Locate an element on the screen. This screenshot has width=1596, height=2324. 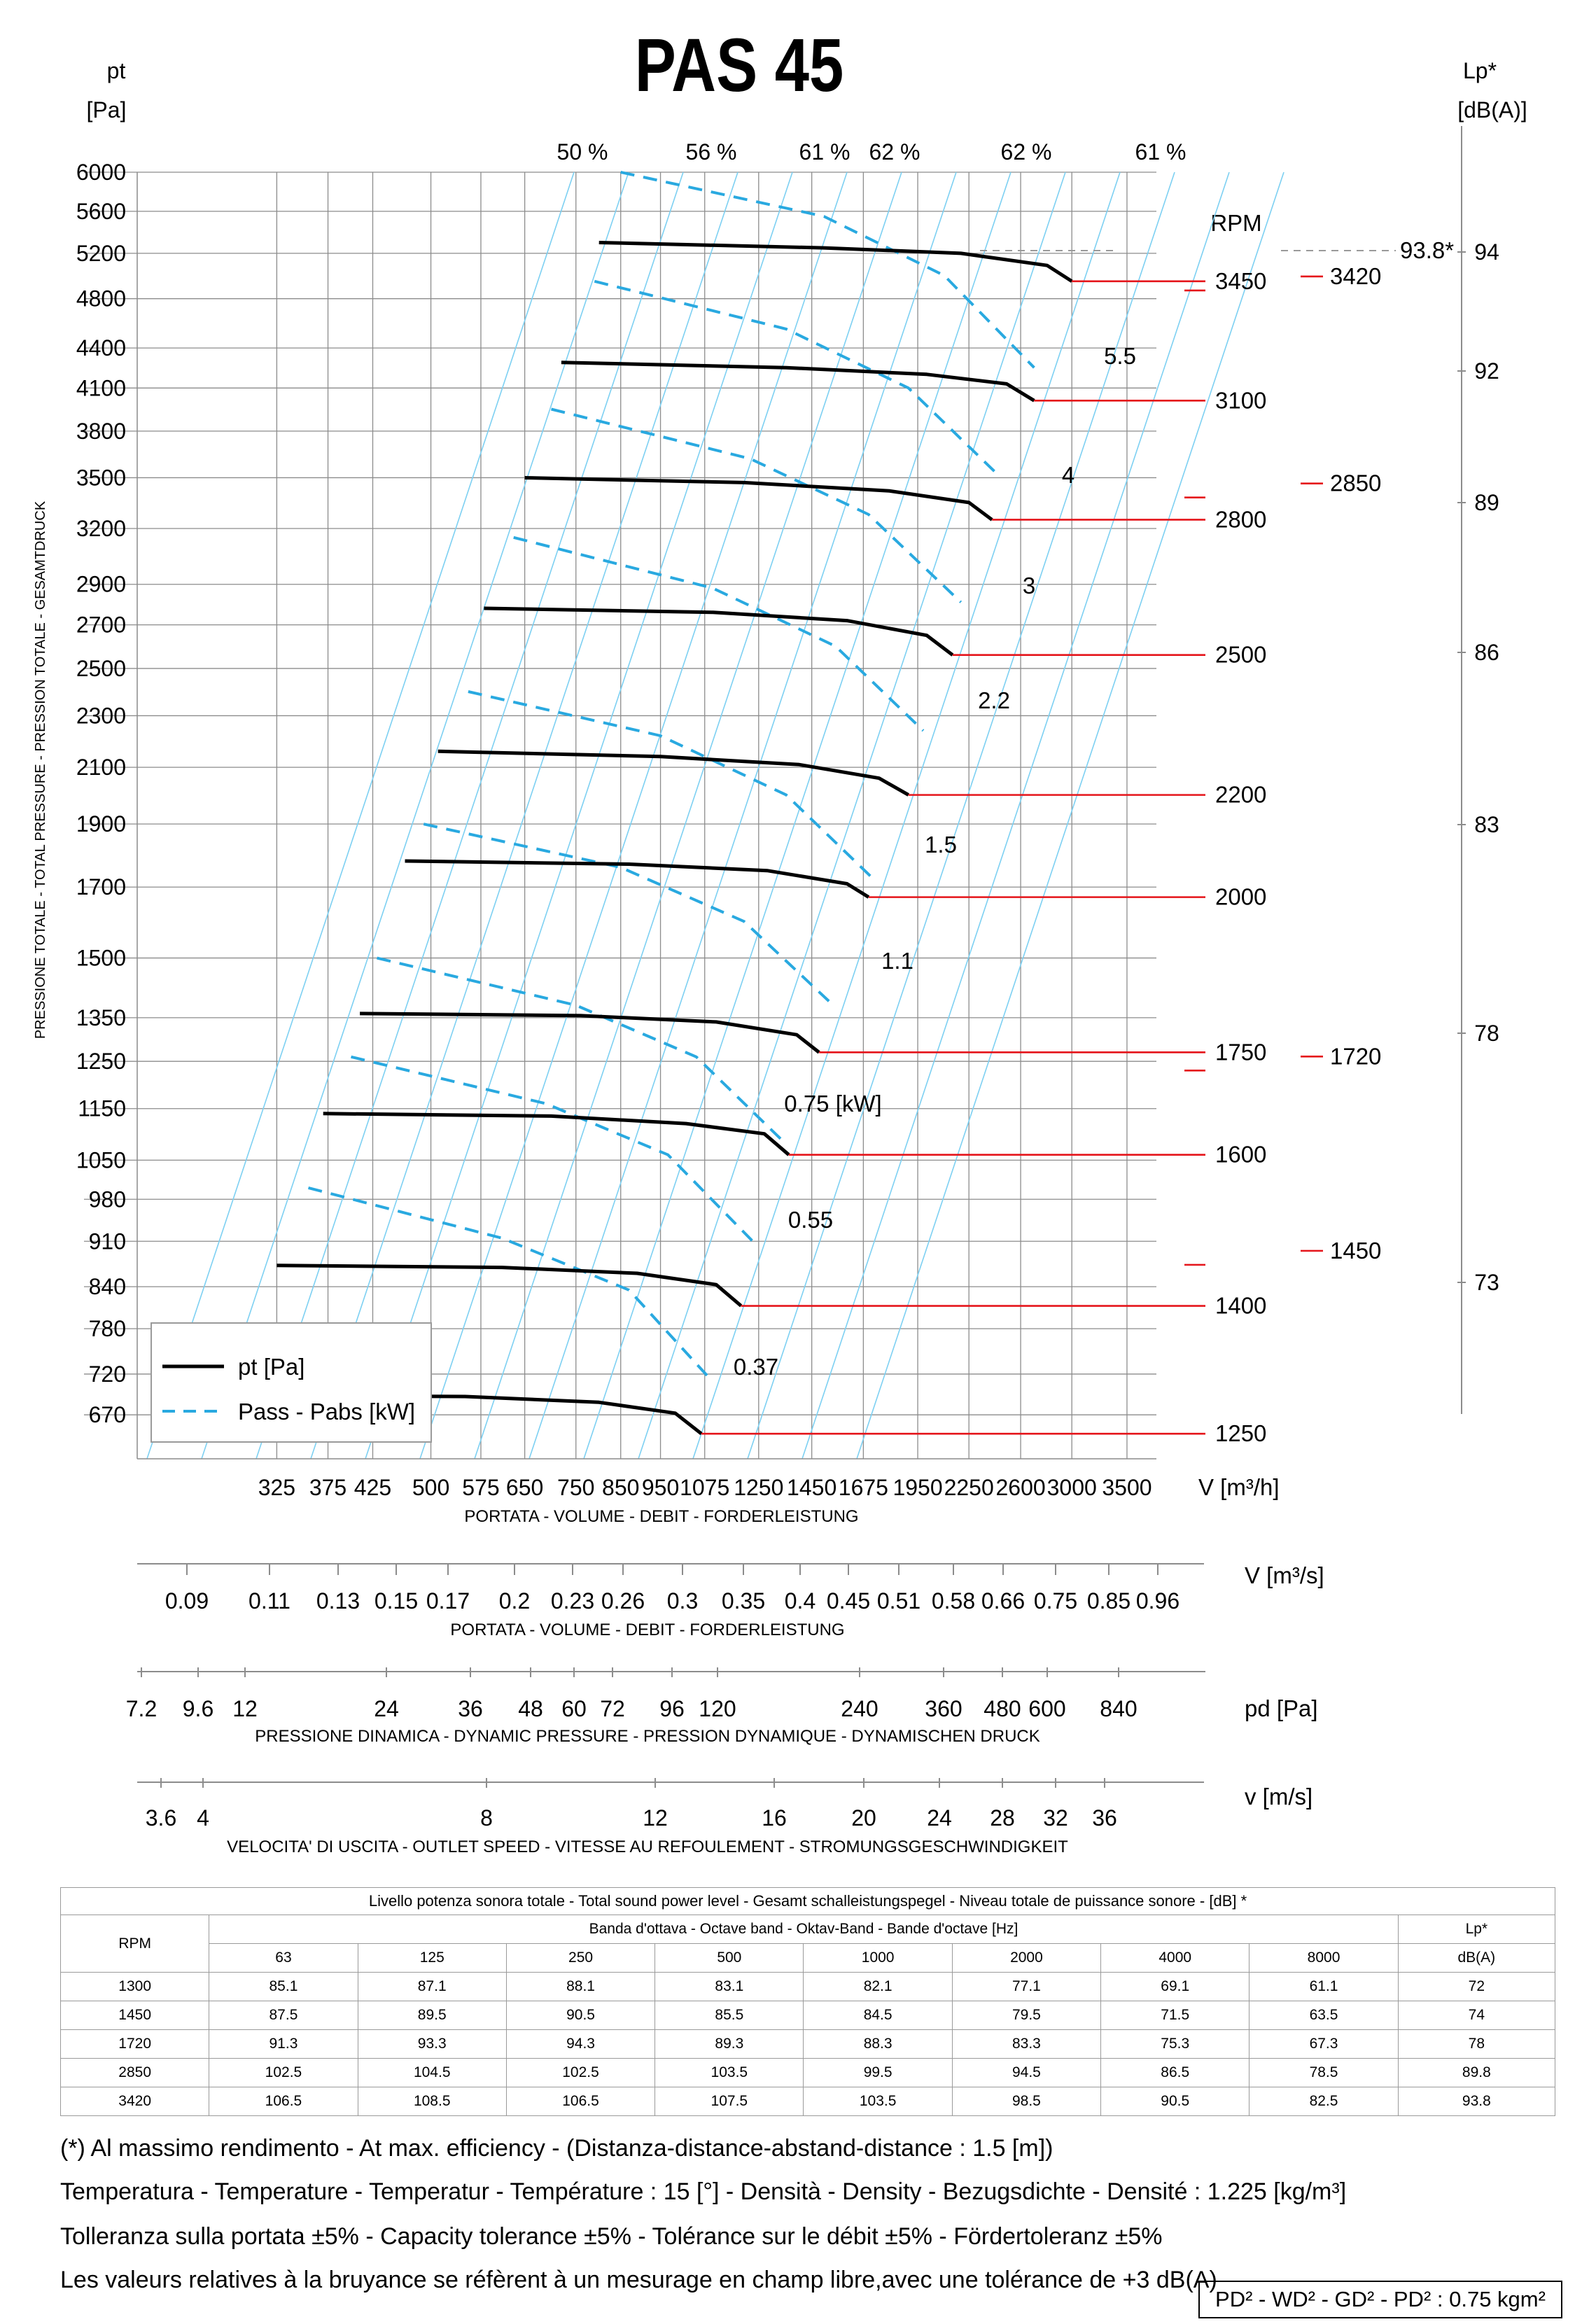
rpm-label: 3100 is located at coordinates (1240, 400).